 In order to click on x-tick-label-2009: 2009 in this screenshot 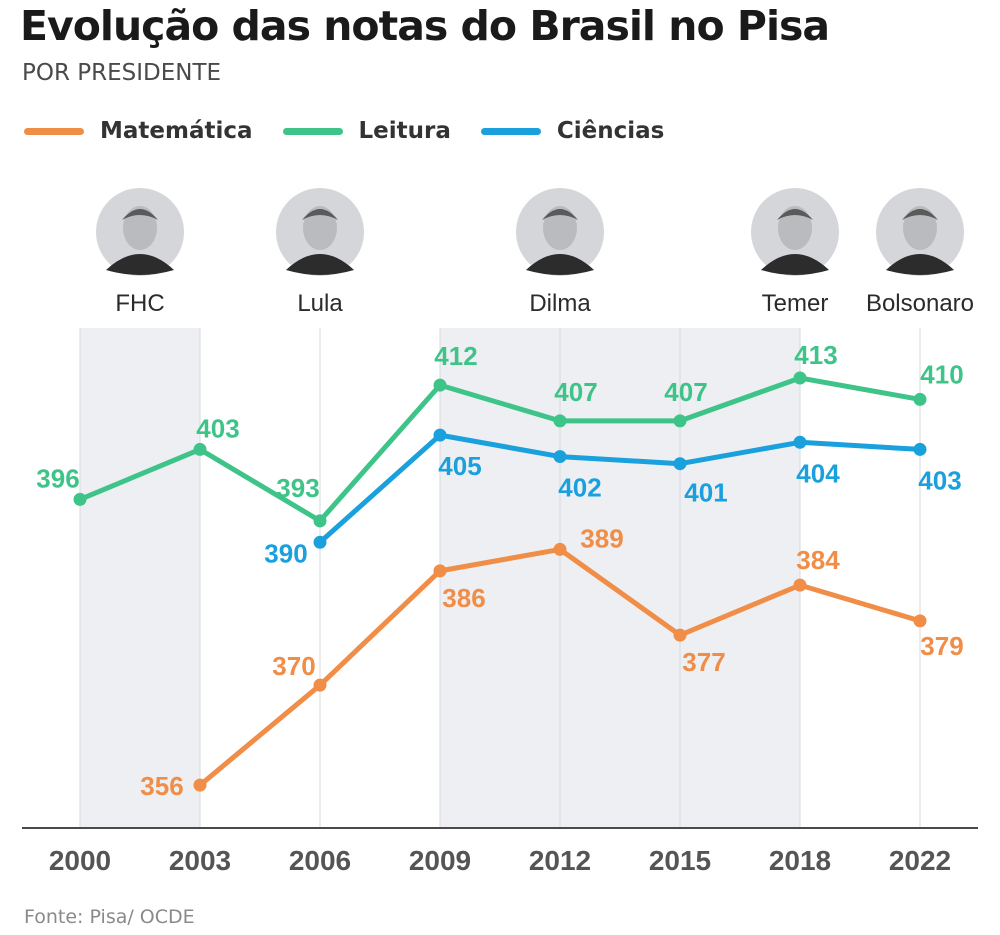, I will do `click(440, 860)`.